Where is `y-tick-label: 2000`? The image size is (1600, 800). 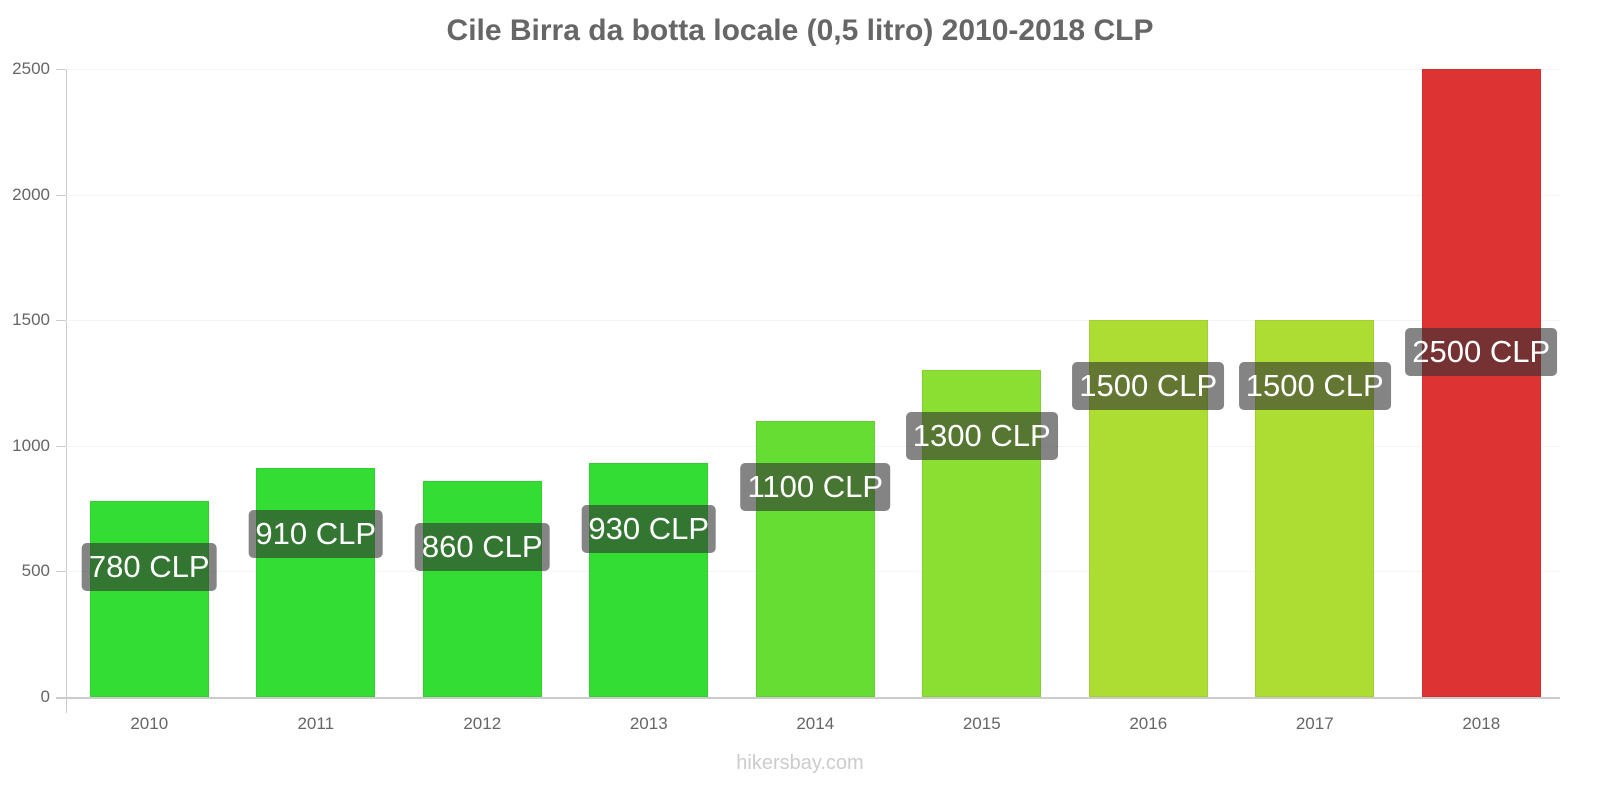
y-tick-label: 2000 is located at coordinates (31, 194).